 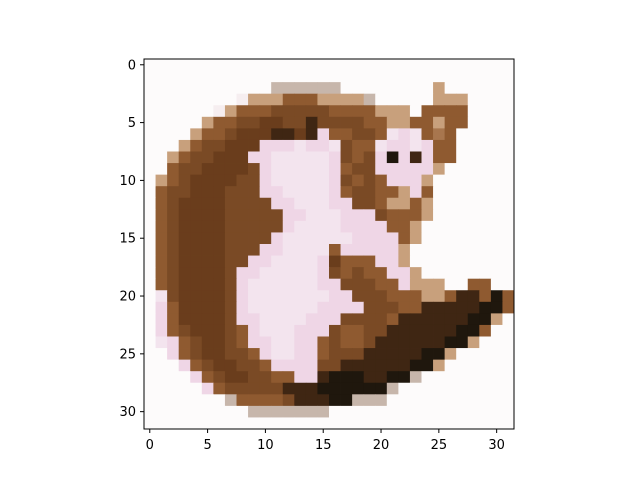 I want to click on y-axis: 0 5 10 15 20 25 30, so click(x=131, y=239).